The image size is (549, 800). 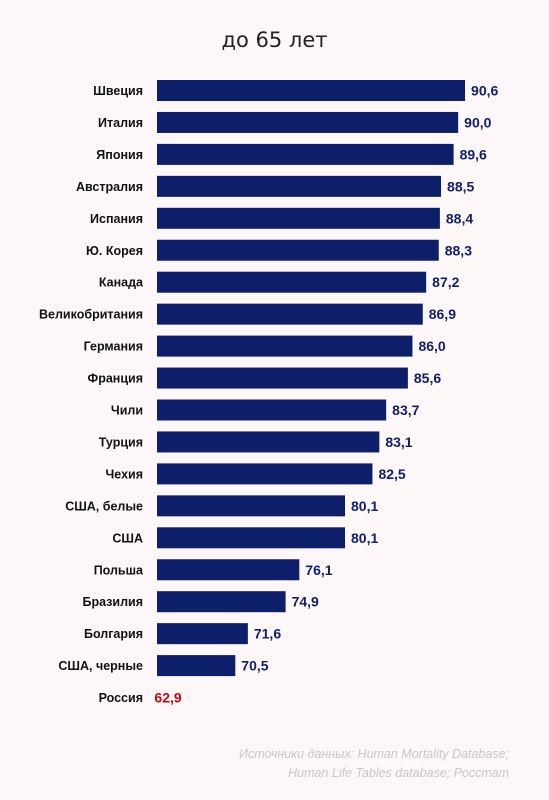 I want to click on category-label: Бразилия, so click(x=112, y=602).